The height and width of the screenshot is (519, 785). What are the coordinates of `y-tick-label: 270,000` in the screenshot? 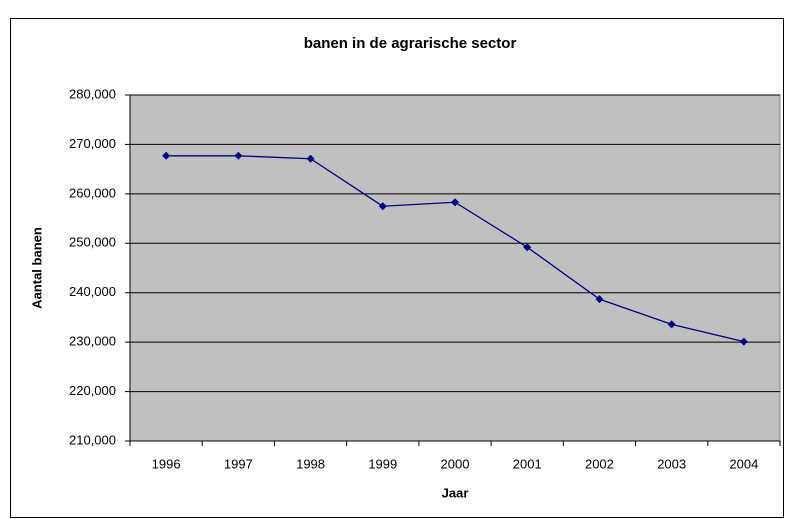 It's located at (92, 143).